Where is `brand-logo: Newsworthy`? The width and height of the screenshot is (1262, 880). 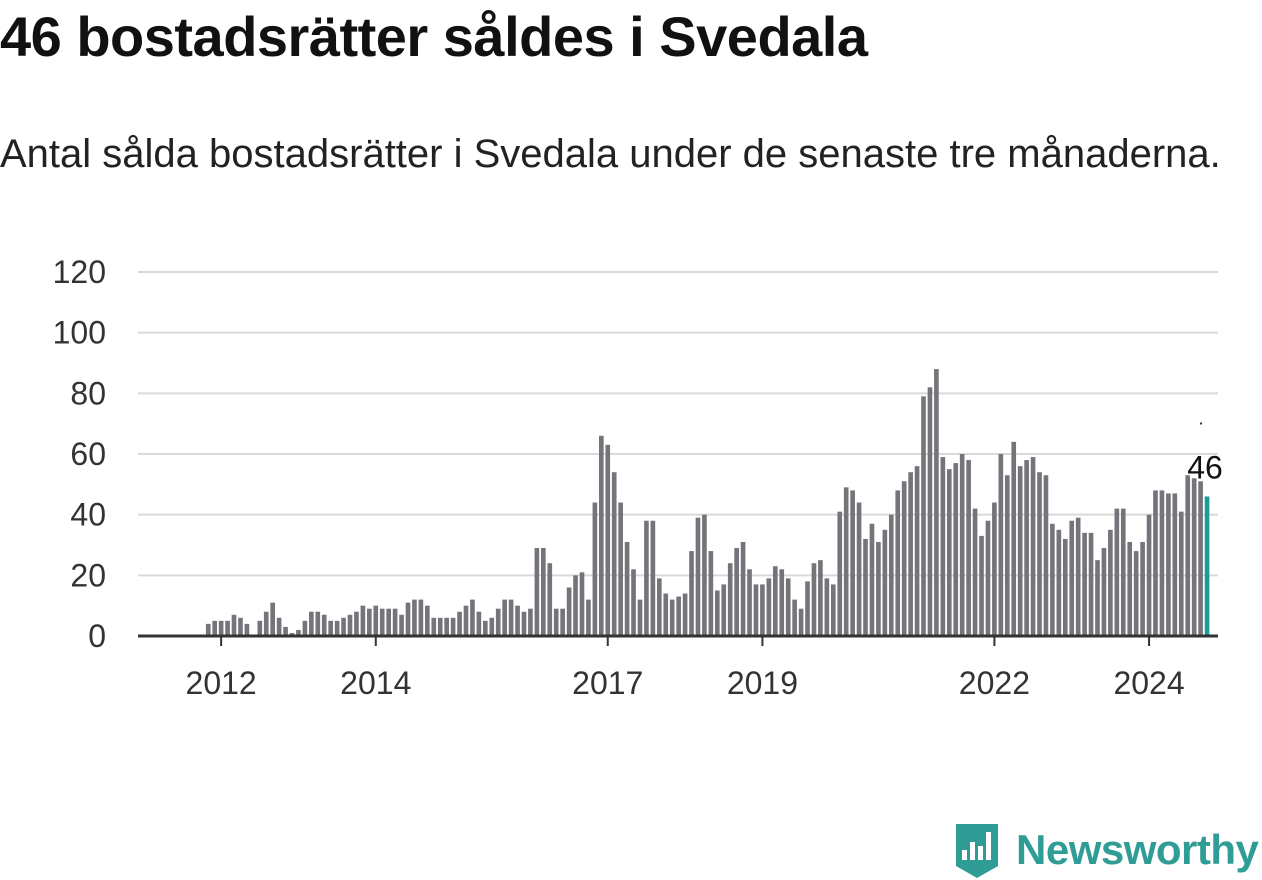
brand-logo: Newsworthy is located at coordinates (1105, 850).